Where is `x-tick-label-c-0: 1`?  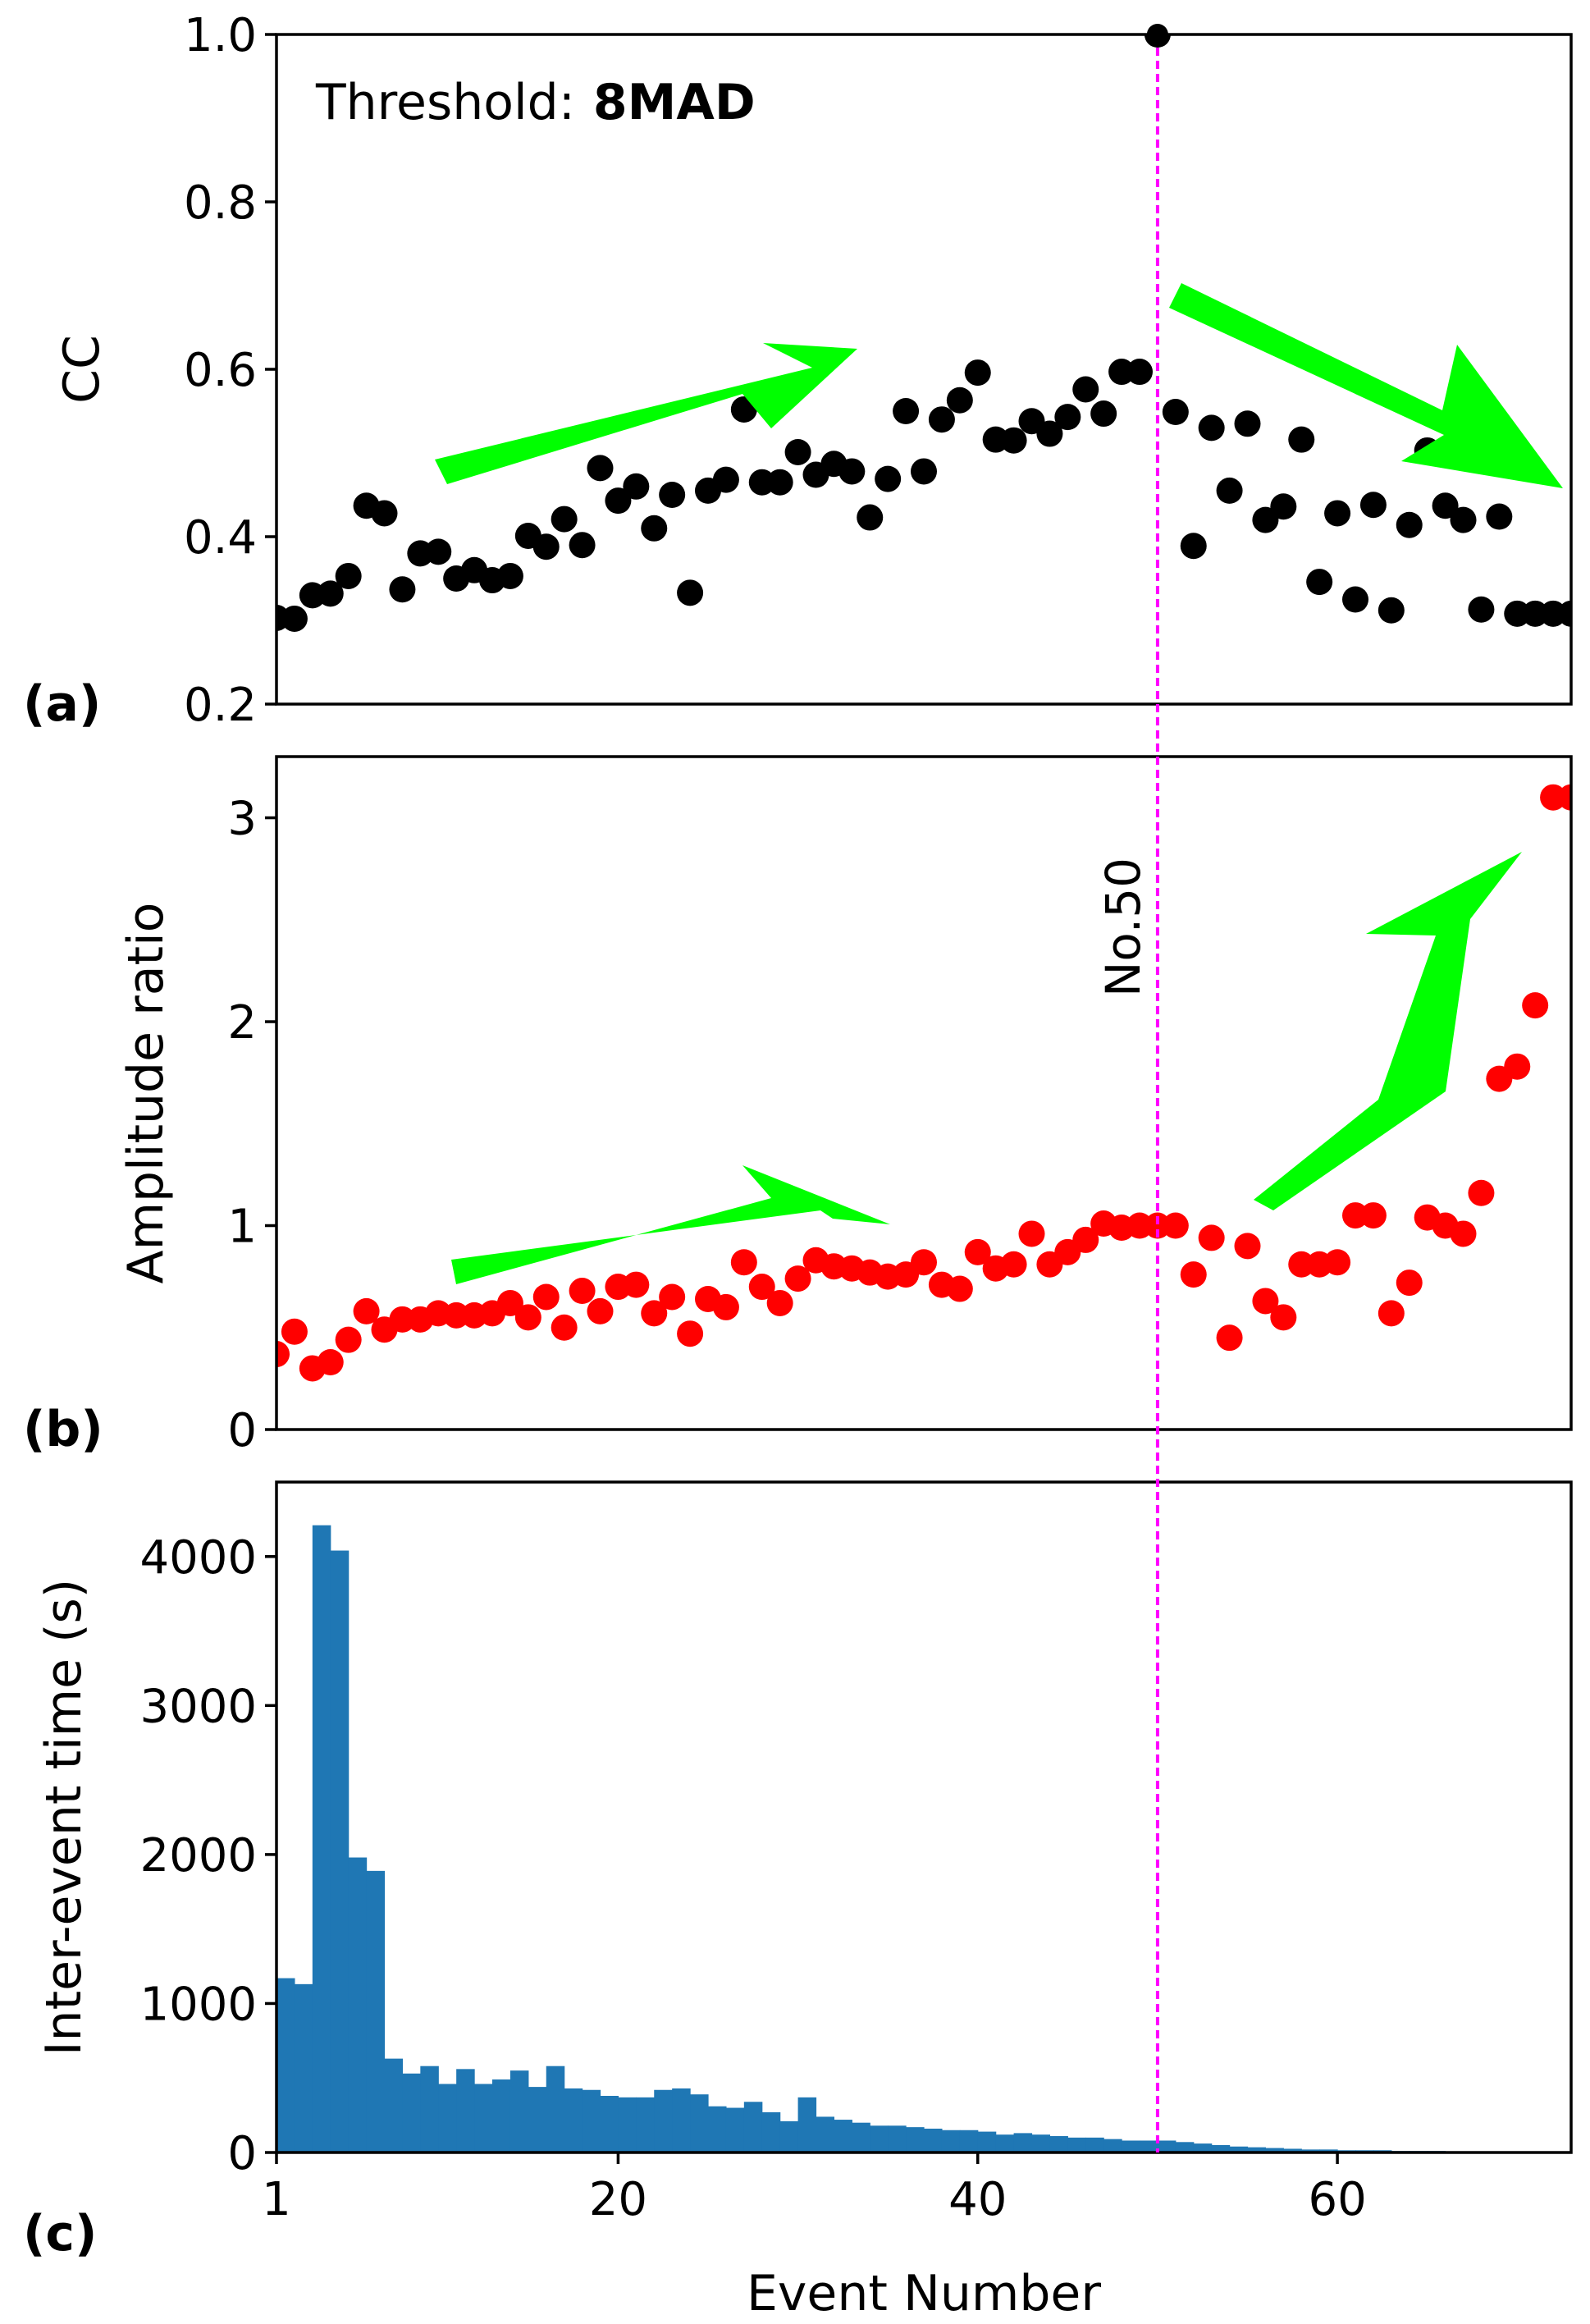
x-tick-label-c-0: 1 is located at coordinates (276, 2199).